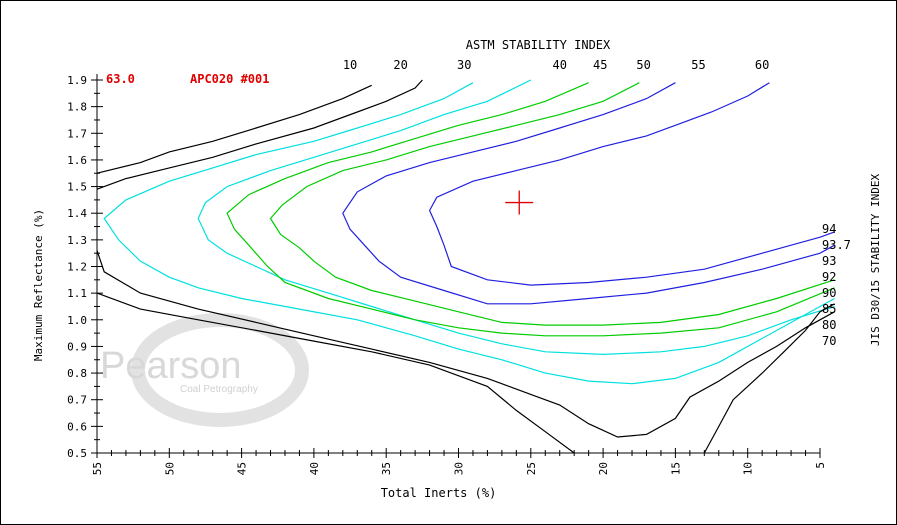 This screenshot has width=897, height=525. I want to click on x-tick-label: 20, so click(603, 468).